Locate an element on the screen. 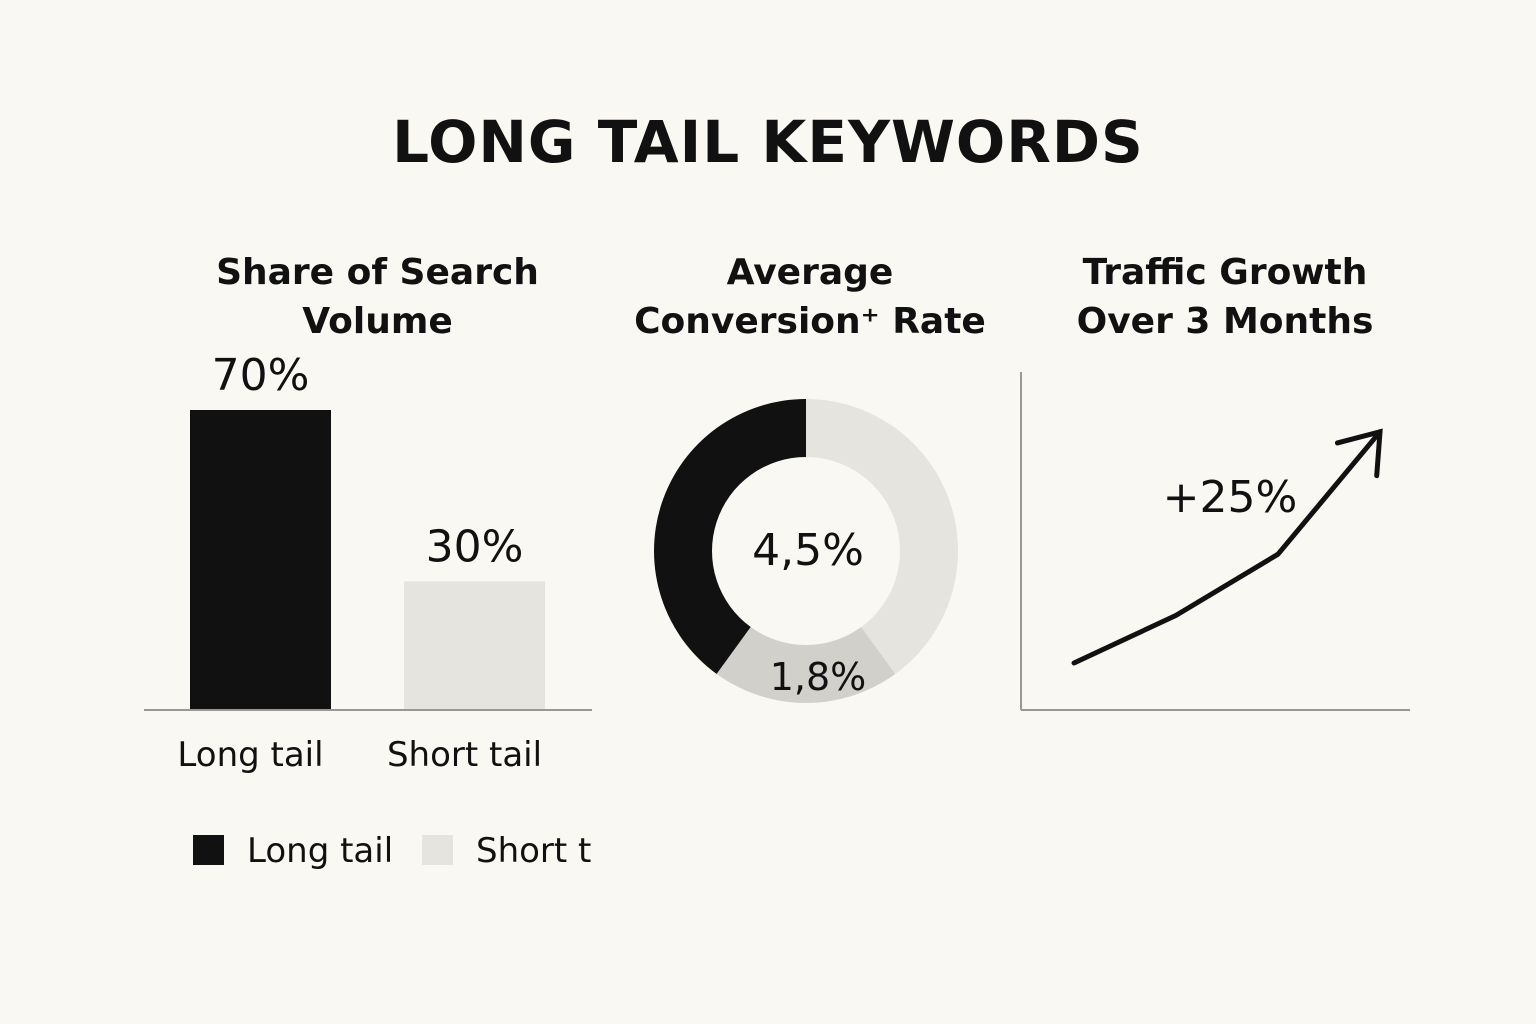  main-title: LONG TAIL KEYWORDS is located at coordinates (768, 142).